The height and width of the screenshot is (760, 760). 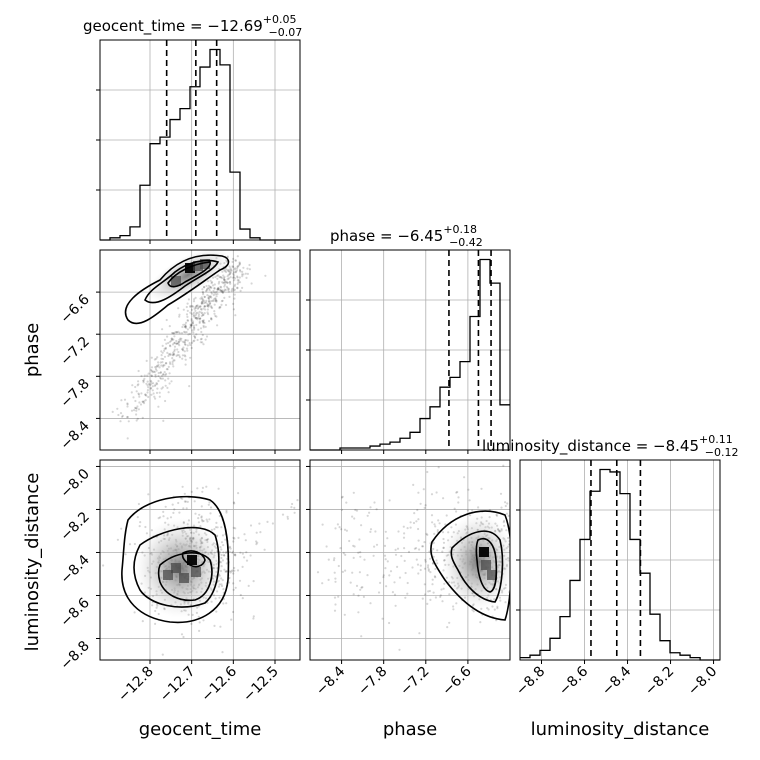 I want to click on density-panel-luminosity-distance-vs-phase, so click(x=427, y=560).